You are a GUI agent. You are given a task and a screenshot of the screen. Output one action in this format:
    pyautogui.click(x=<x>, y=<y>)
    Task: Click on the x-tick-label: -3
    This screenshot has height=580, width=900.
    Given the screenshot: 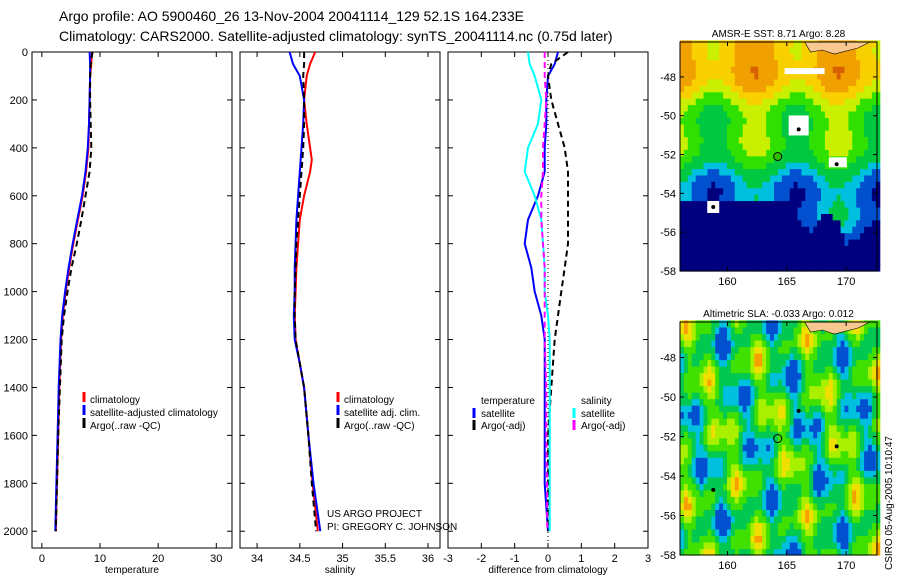 What is the action you would take?
    pyautogui.click(x=448, y=559)
    